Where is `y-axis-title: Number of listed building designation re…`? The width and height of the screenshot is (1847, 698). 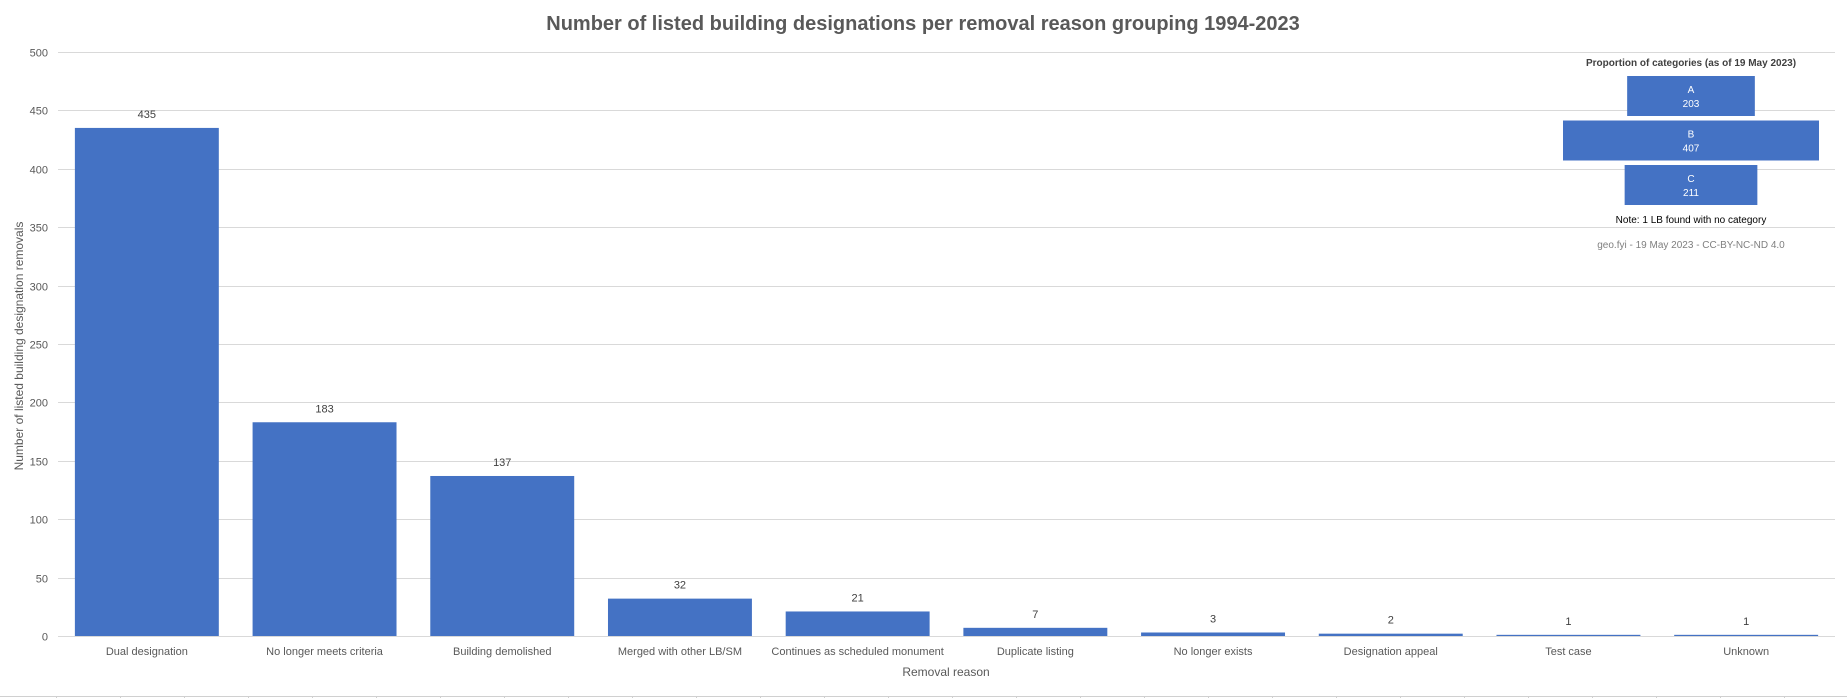
y-axis-title: Number of listed building designation re… is located at coordinates (19, 346).